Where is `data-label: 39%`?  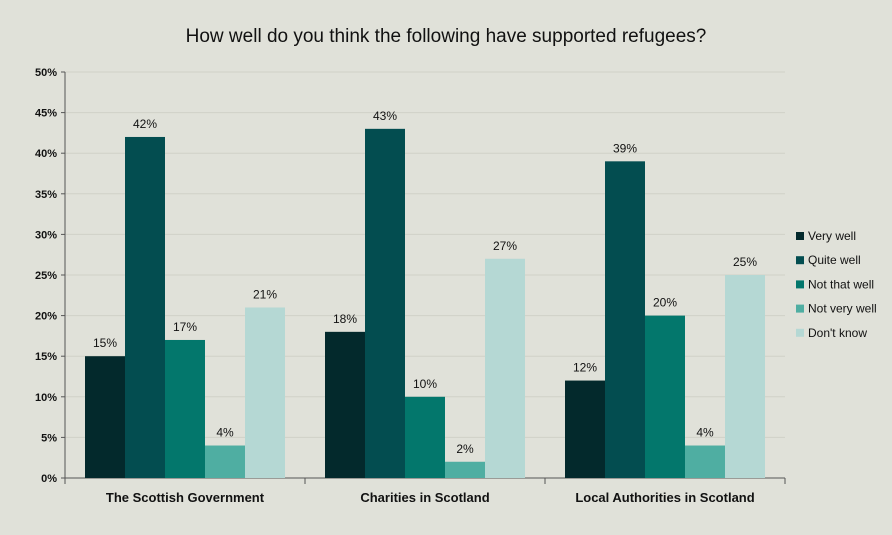 data-label: 39% is located at coordinates (625, 148).